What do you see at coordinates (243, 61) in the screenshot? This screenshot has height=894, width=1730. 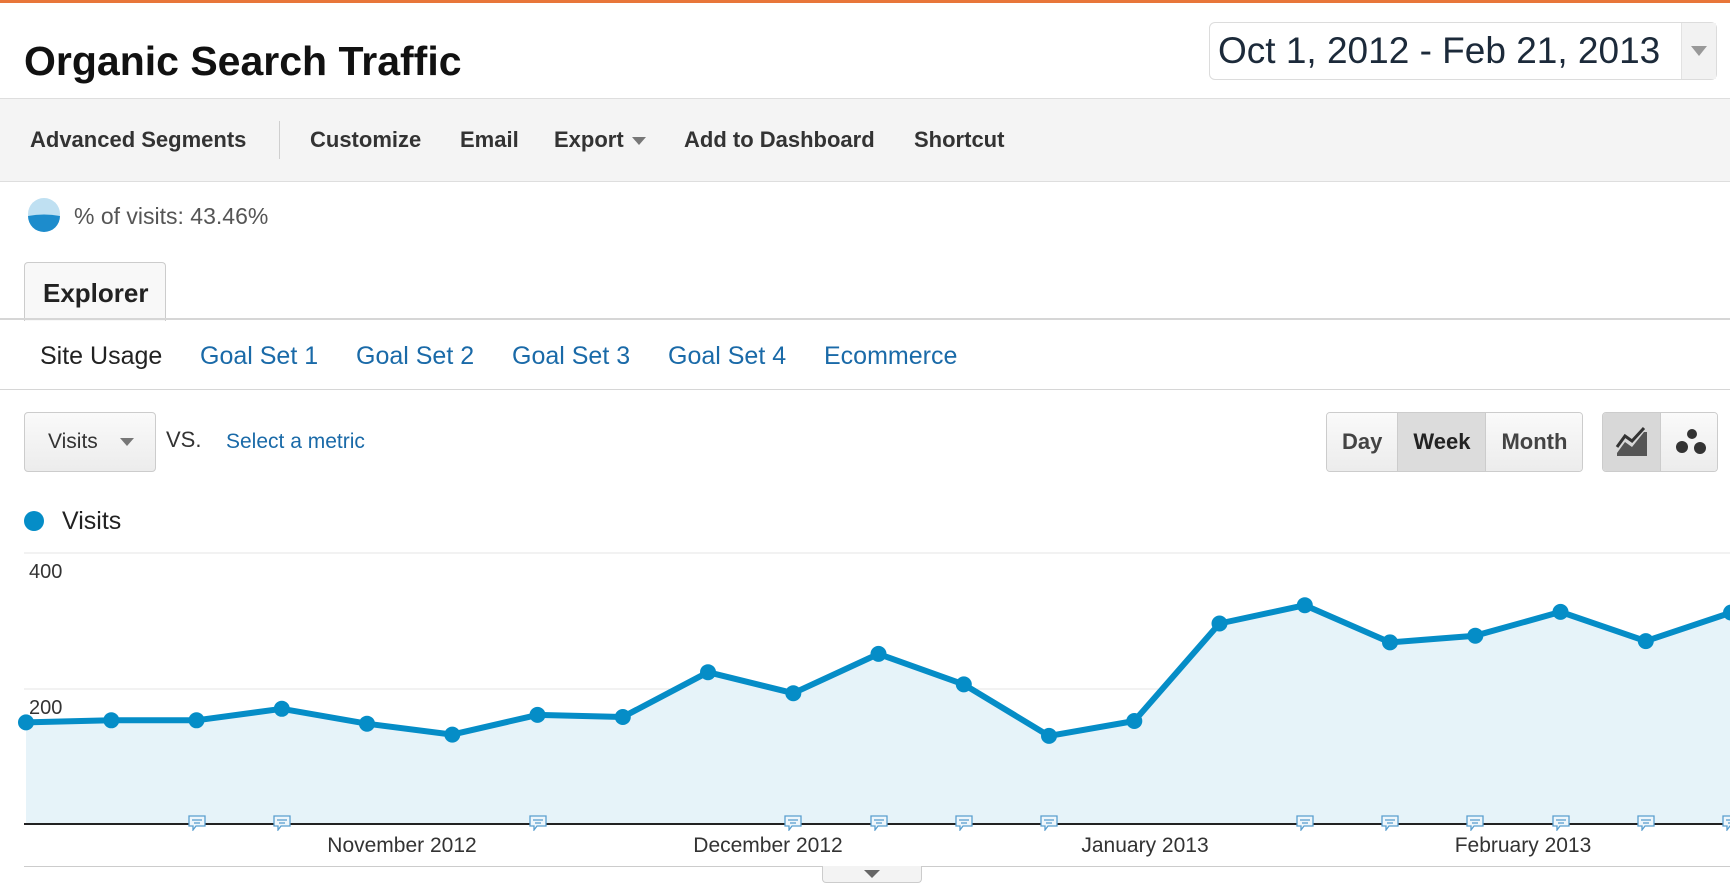 I see `page-title: Organic Search Traffic` at bounding box center [243, 61].